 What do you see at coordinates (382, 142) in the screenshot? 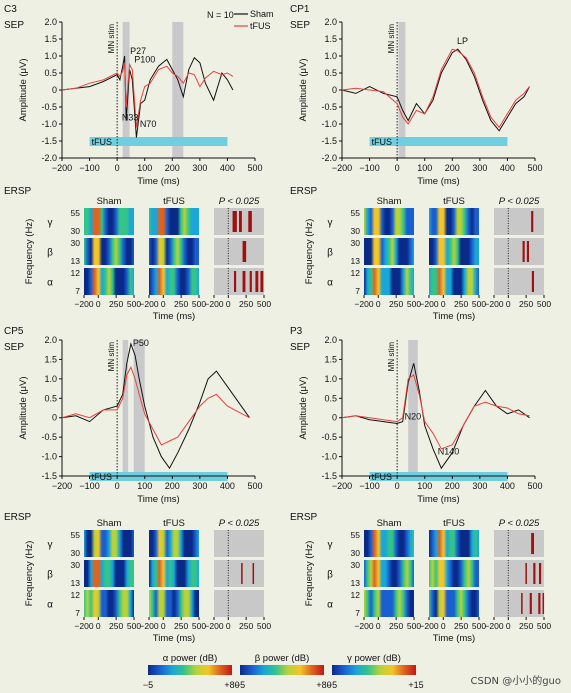
I see `tfus-bar-label: tFUS` at bounding box center [382, 142].